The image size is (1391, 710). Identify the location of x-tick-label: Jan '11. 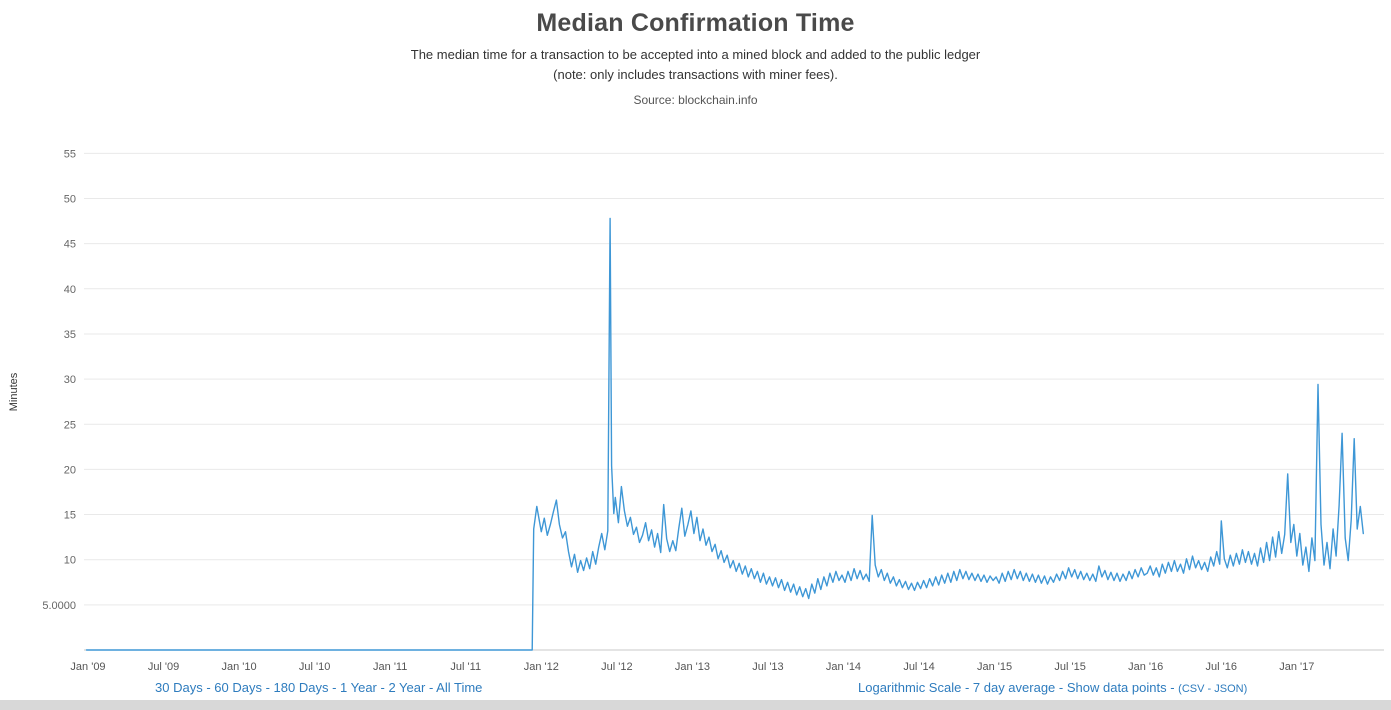
(390, 667).